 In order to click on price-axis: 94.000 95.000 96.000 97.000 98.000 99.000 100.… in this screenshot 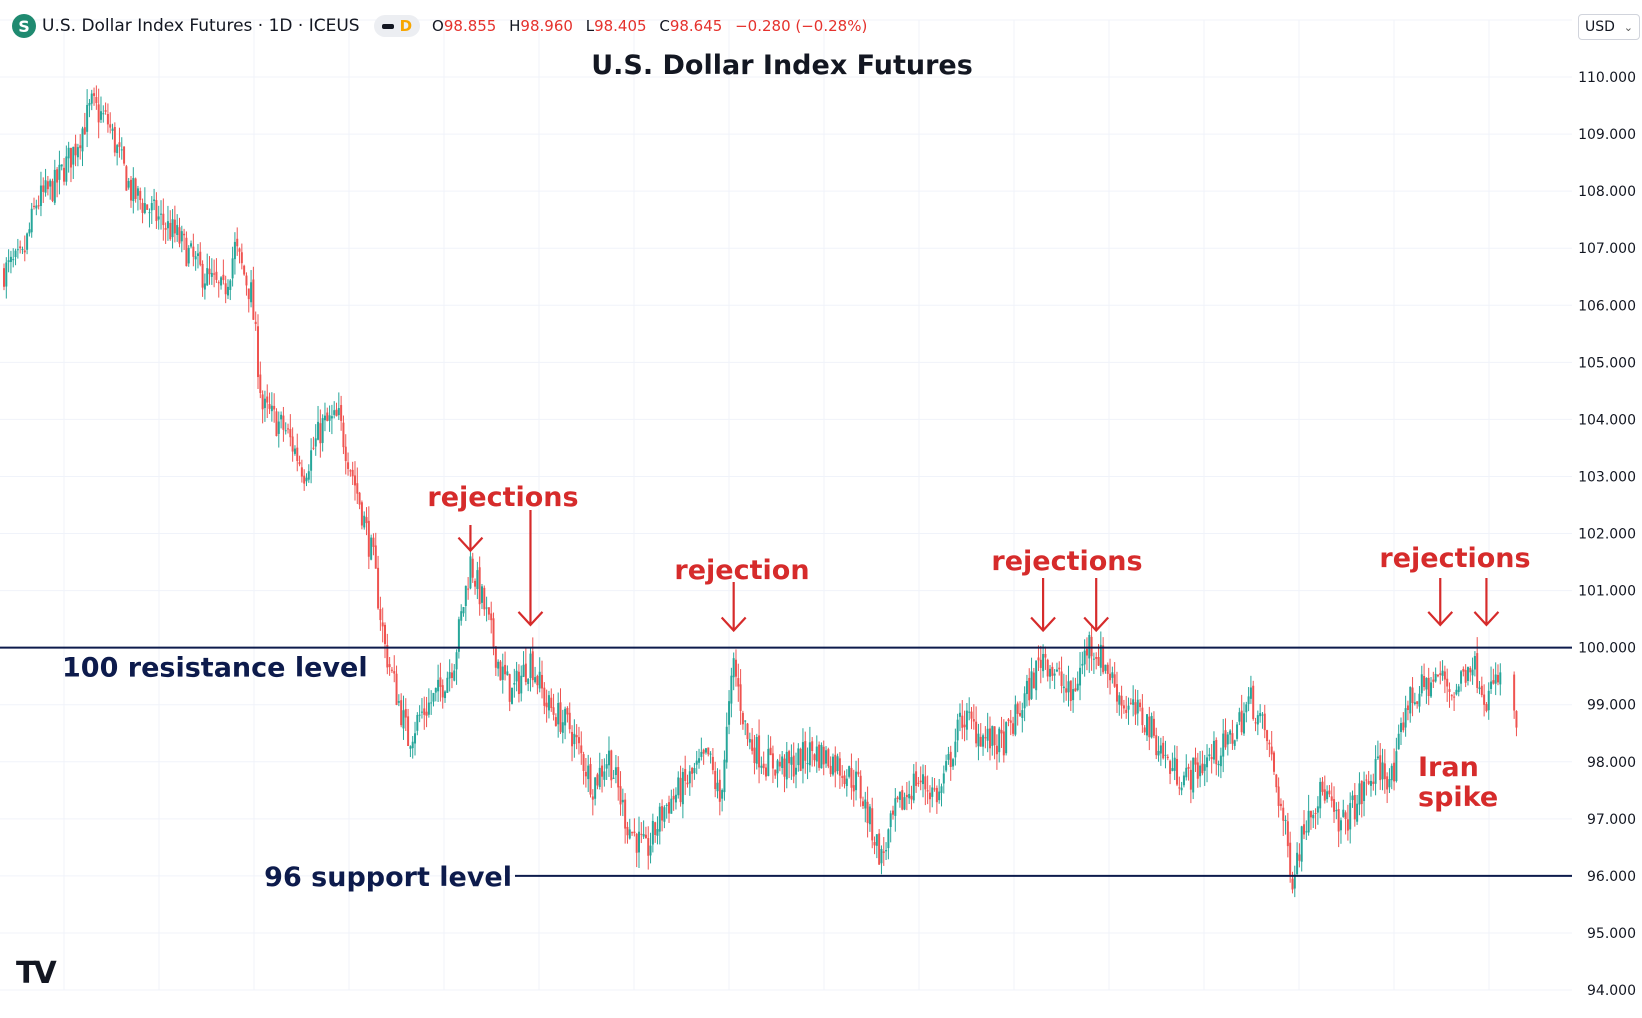, I will do `click(1607, 506)`.